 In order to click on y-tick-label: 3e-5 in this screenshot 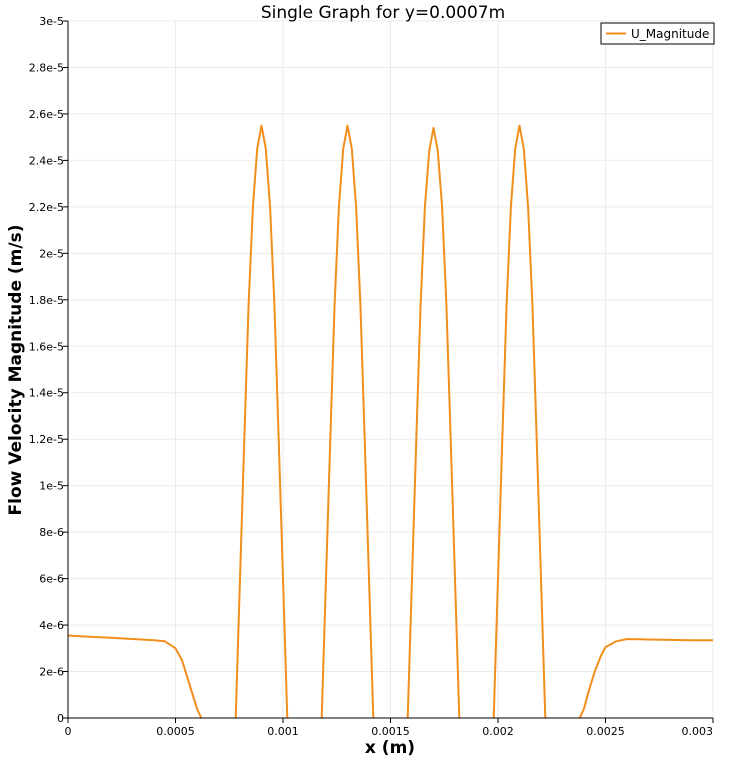, I will do `click(51, 21)`.